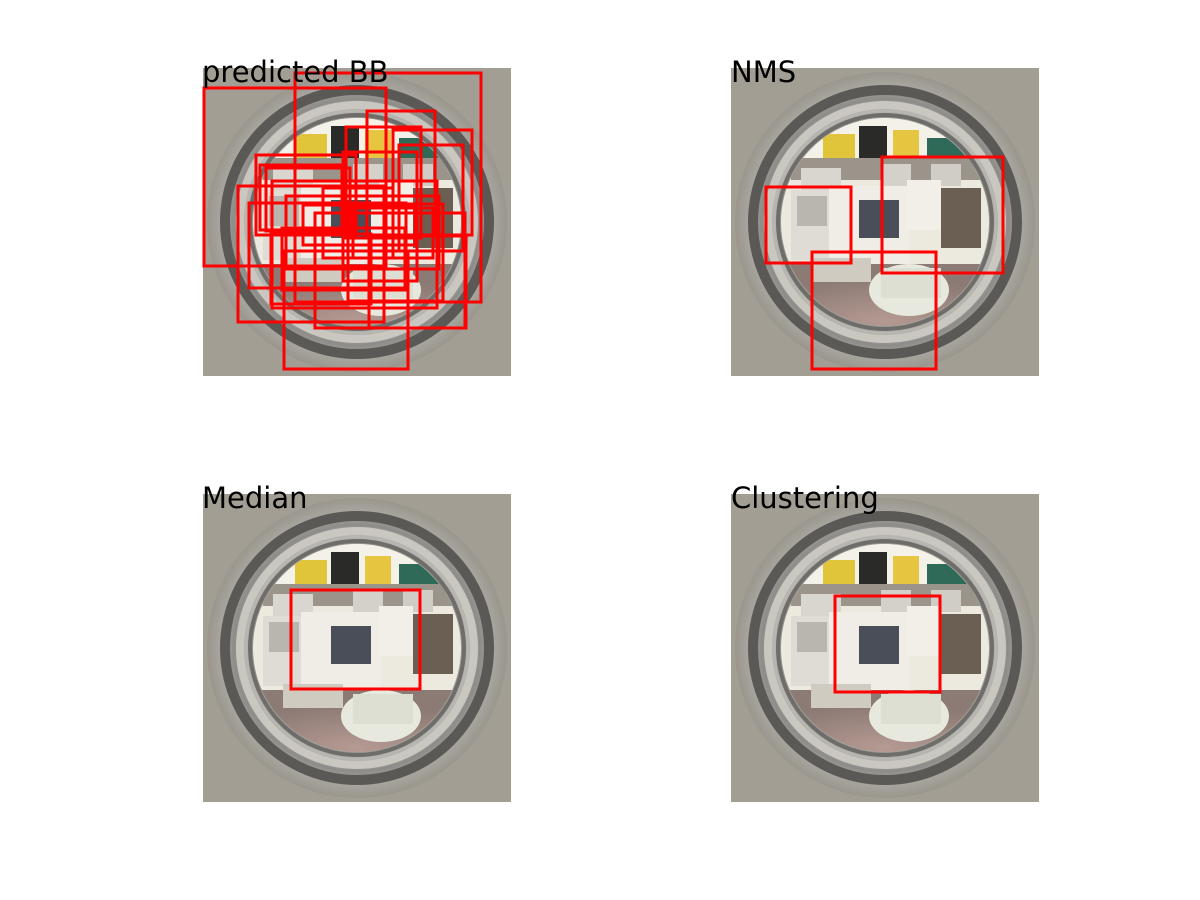  What do you see at coordinates (764, 72) in the screenshot?
I see `panel-title: NMS` at bounding box center [764, 72].